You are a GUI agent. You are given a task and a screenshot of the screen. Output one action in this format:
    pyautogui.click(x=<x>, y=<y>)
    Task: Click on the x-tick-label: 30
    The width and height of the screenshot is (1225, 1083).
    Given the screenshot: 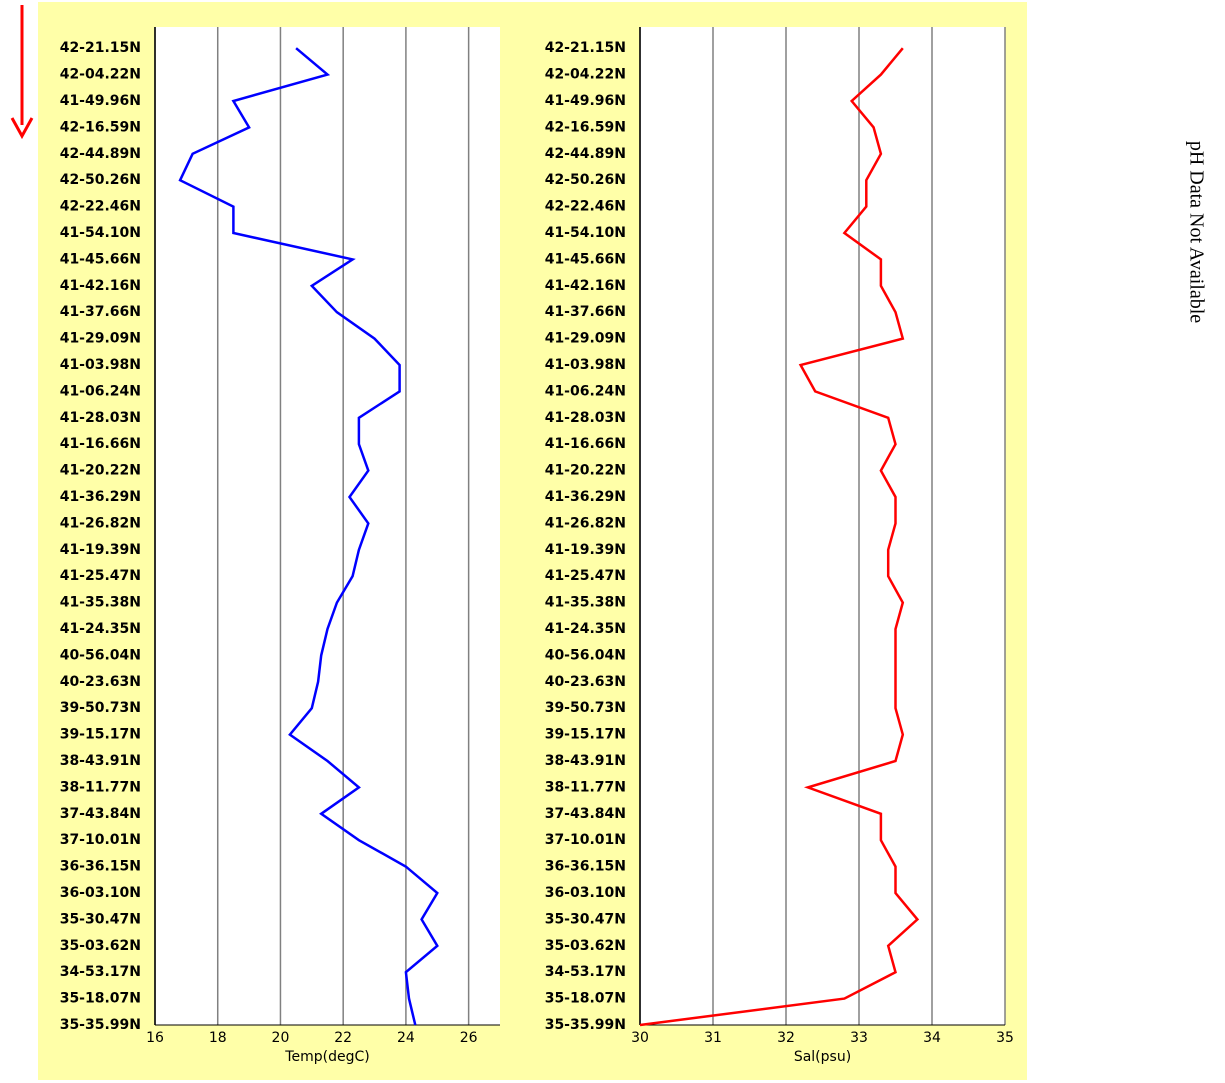 What is the action you would take?
    pyautogui.click(x=640, y=1038)
    